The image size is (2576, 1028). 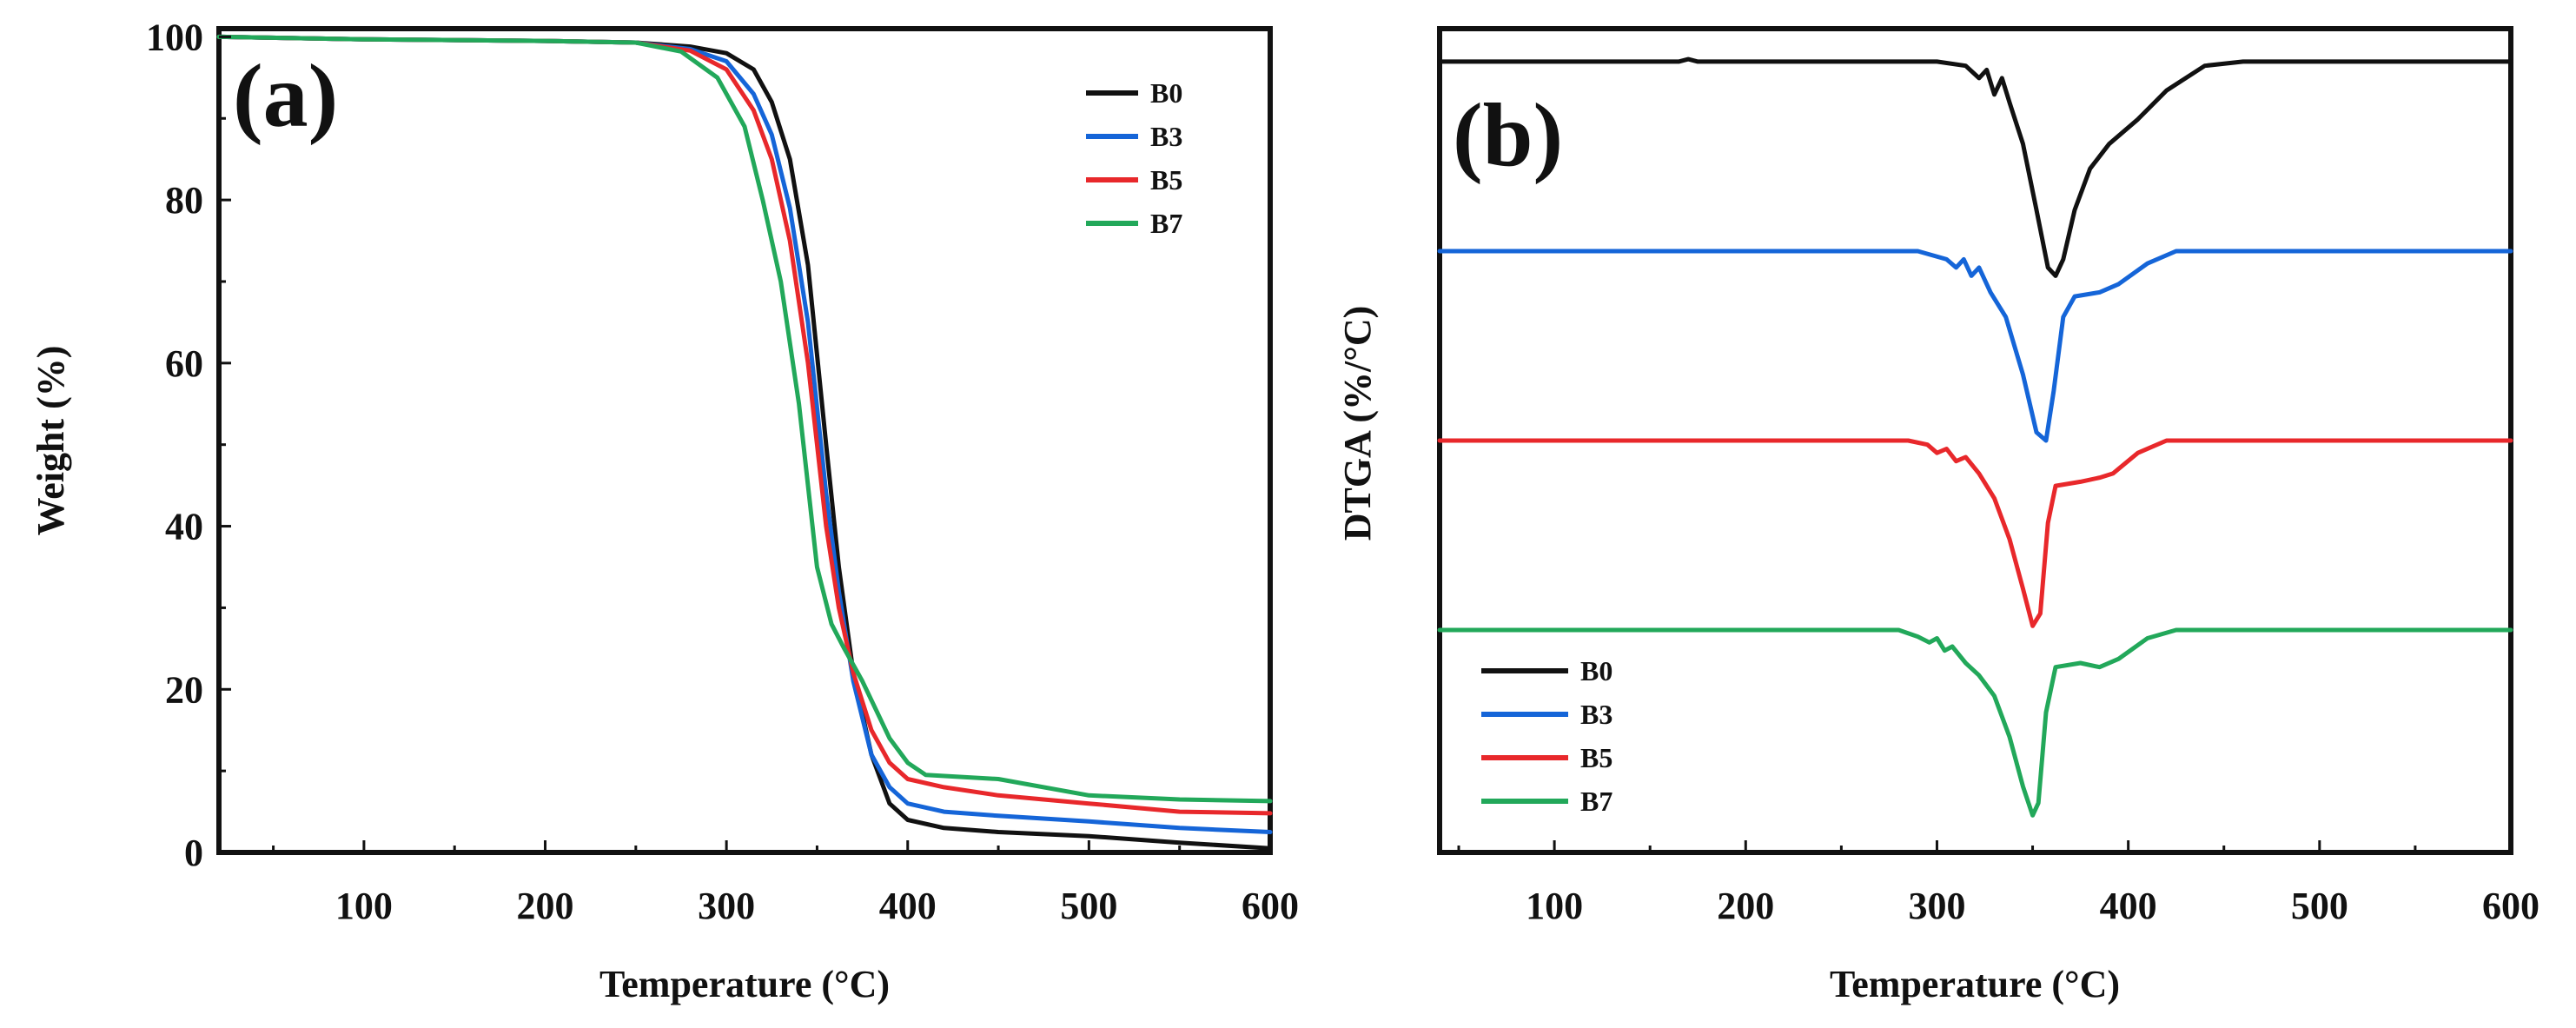 What do you see at coordinates (1975, 722) in the screenshot?
I see `panel-b-series-line-b7` at bounding box center [1975, 722].